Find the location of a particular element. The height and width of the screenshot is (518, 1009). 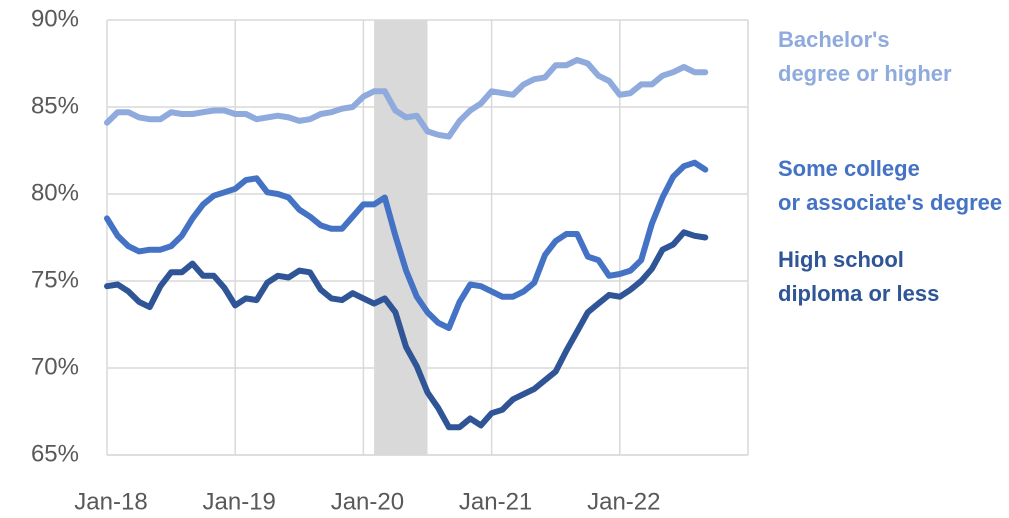

y-tick-label: 70% is located at coordinates (55, 366).